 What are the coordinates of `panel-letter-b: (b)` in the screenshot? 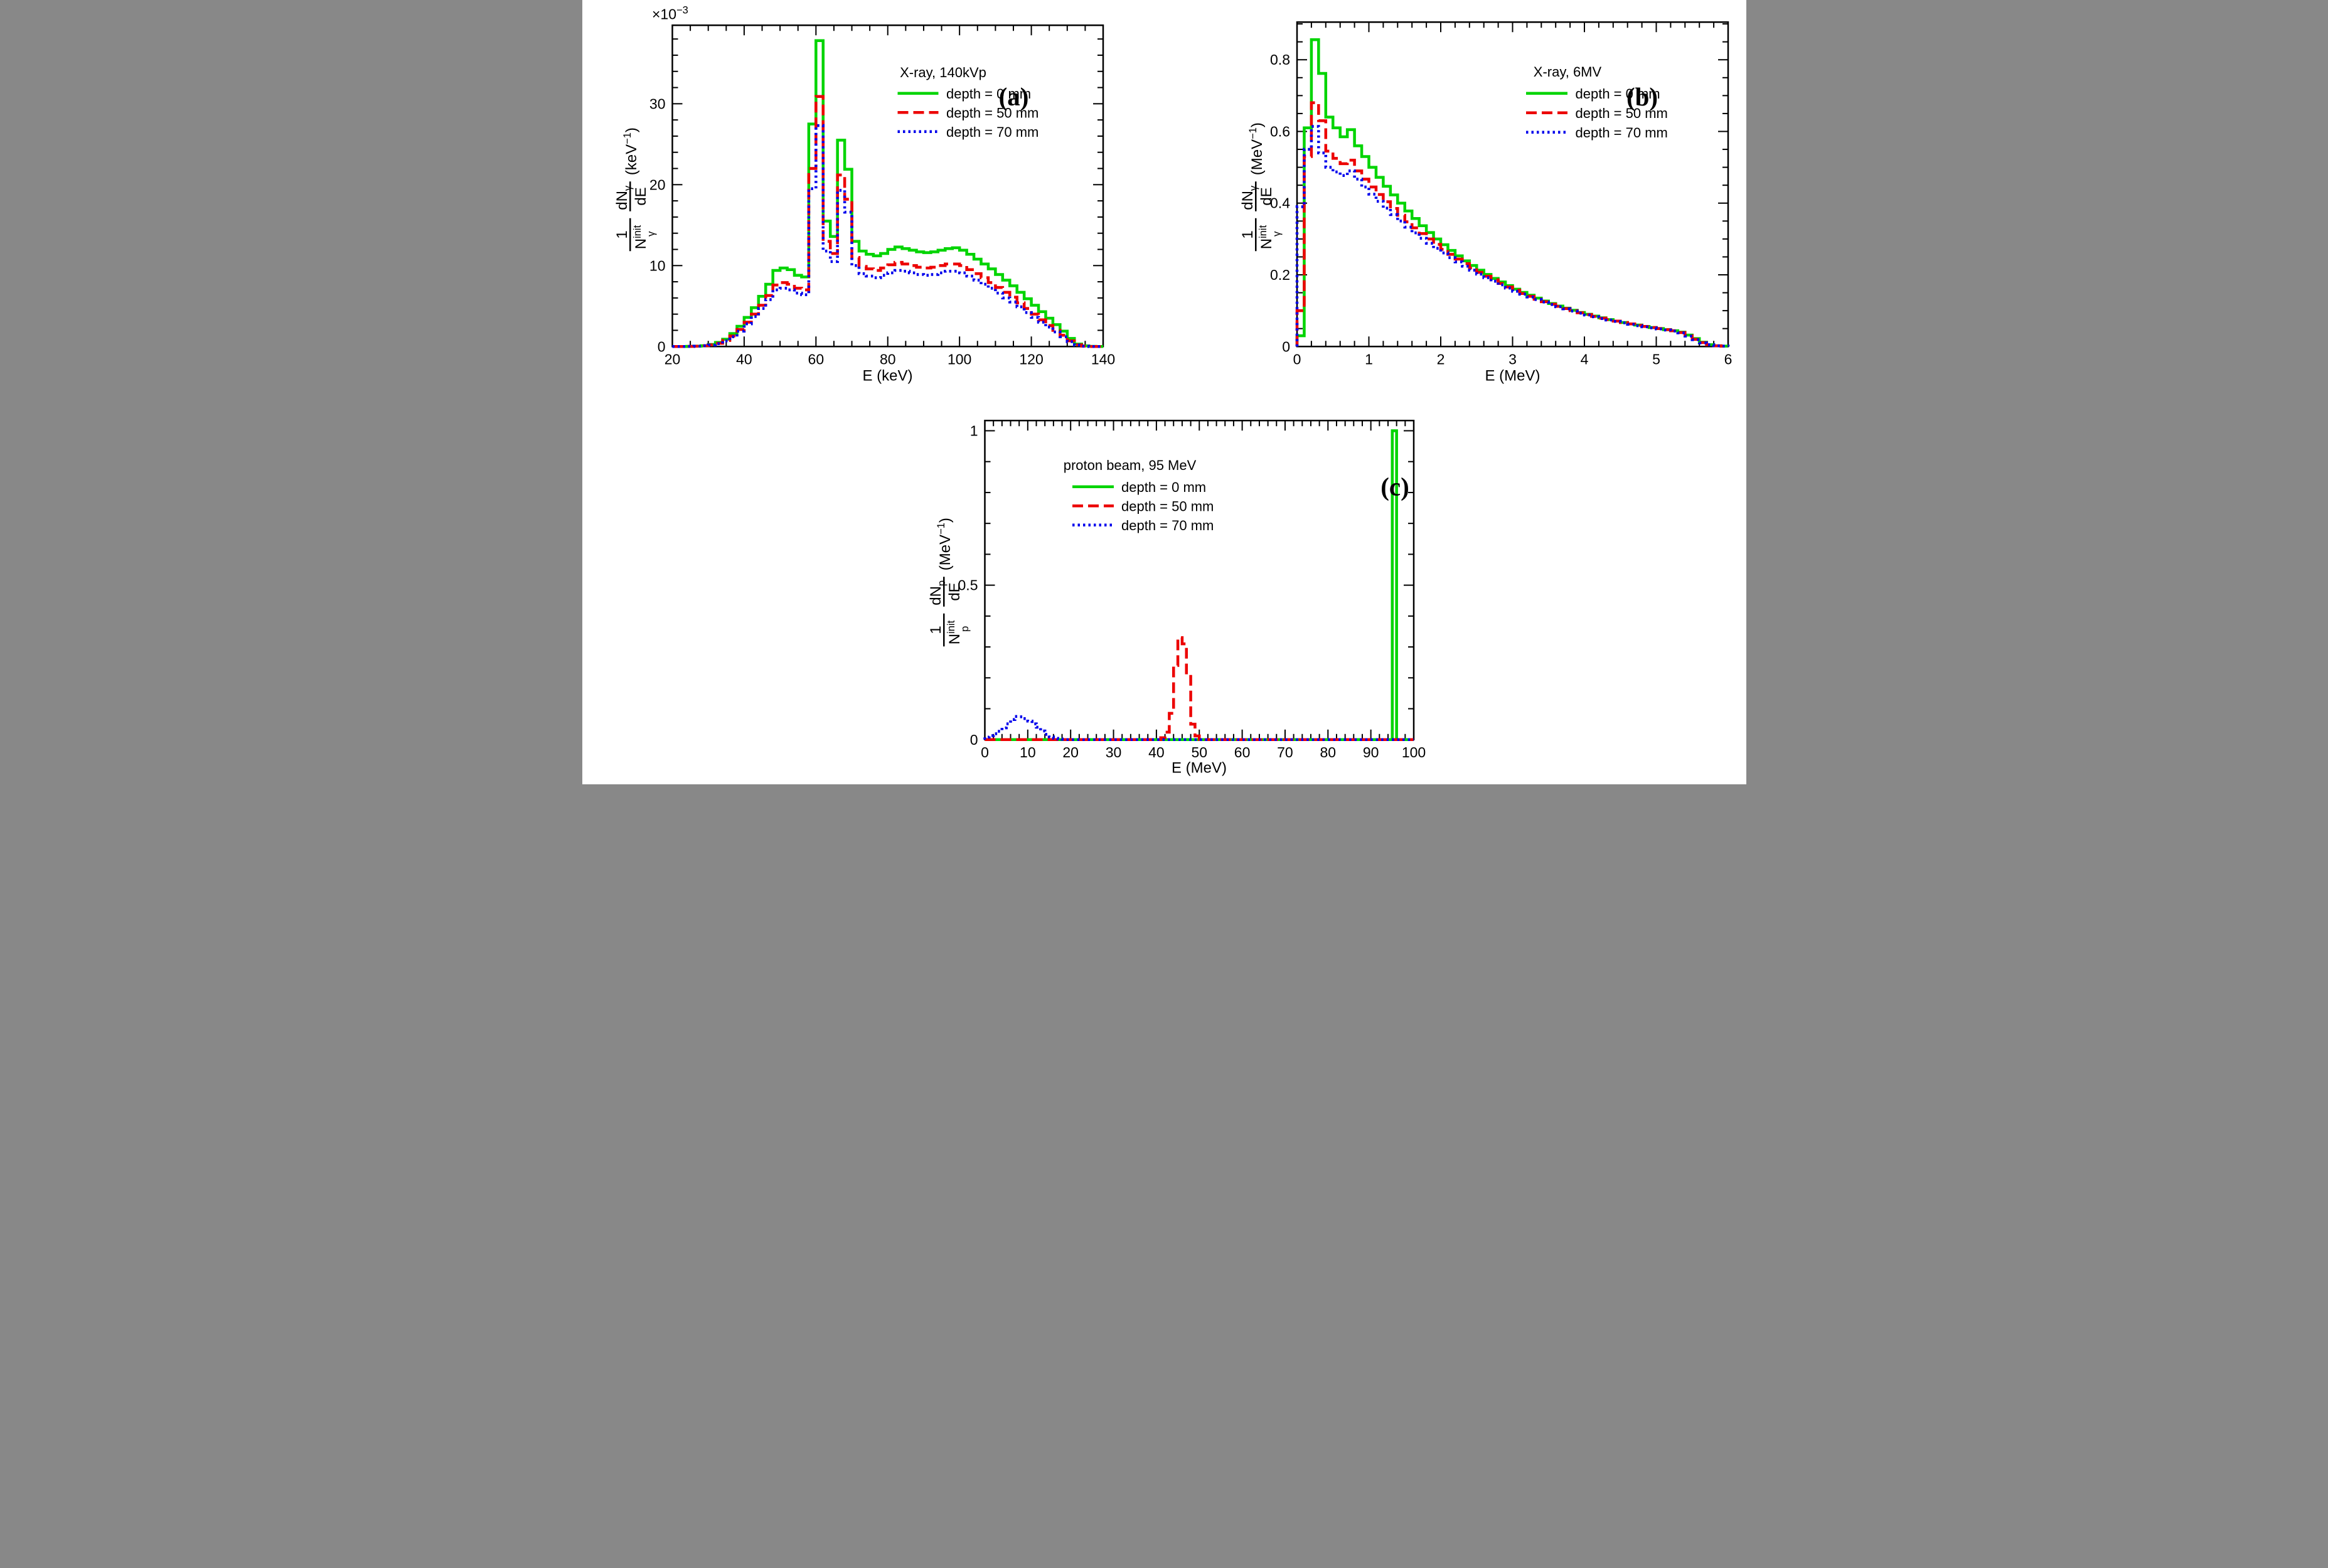 It's located at (1641, 96).